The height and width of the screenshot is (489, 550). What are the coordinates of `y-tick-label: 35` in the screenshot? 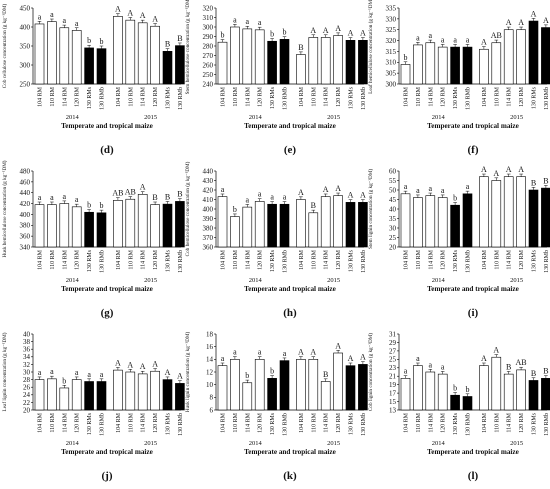 It's located at (393, 219).